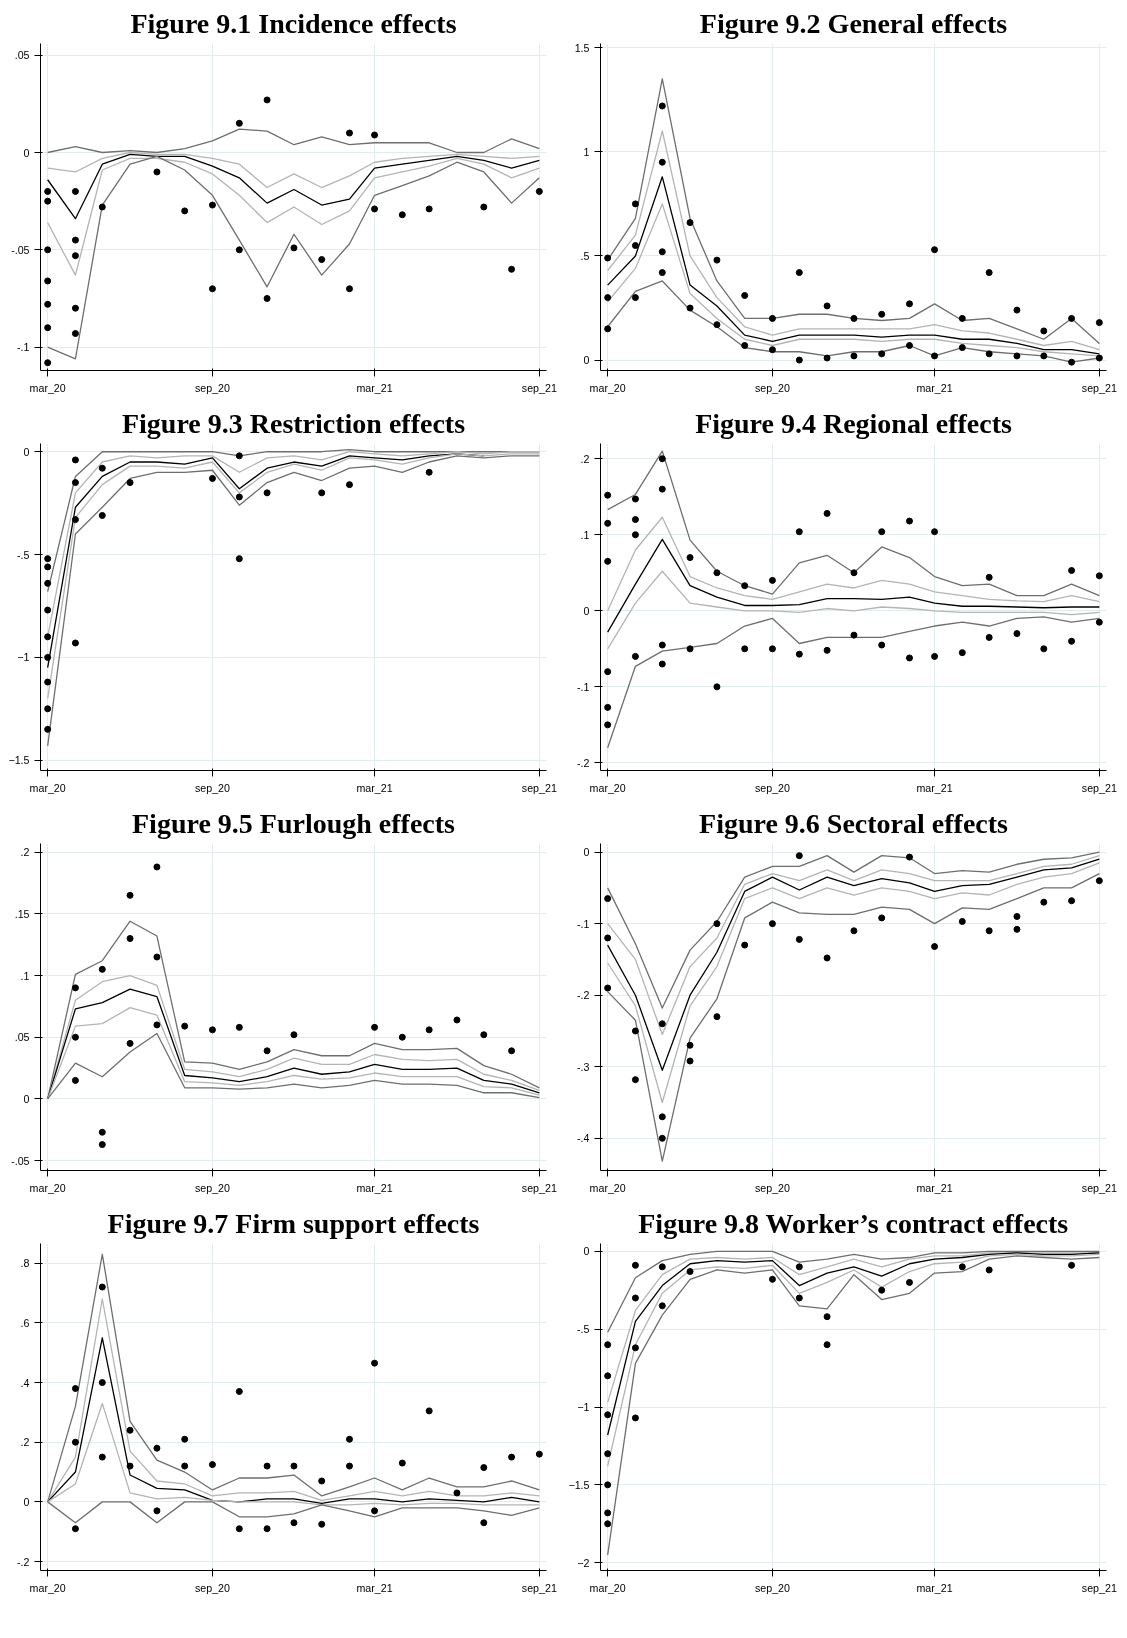  Describe the element at coordinates (853, 1223) in the screenshot. I see `chart-title: Figure 9.8 Worker’s contract effects` at that location.